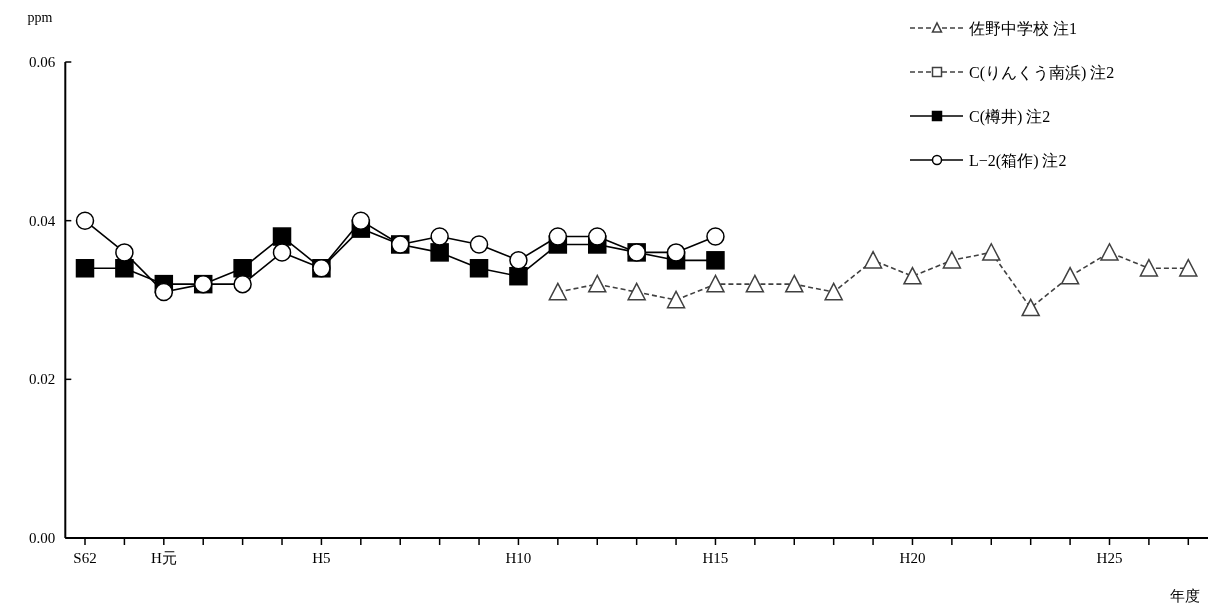 Image resolution: width=1219 pixels, height=615 pixels. What do you see at coordinates (715, 558) in the screenshot?
I see `x-tick-label: H15` at bounding box center [715, 558].